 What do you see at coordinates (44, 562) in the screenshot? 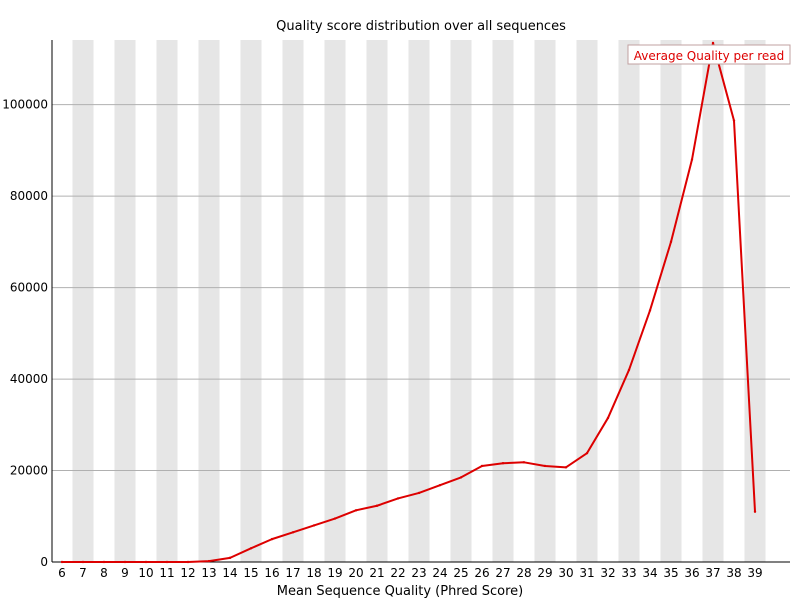
I see `y-tick-label: 0` at bounding box center [44, 562].